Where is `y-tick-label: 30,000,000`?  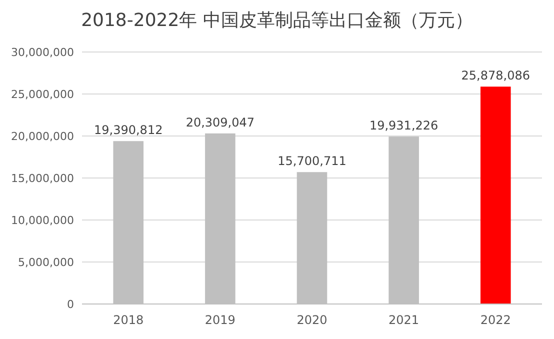
y-tick-label: 30,000,000 is located at coordinates (42, 52).